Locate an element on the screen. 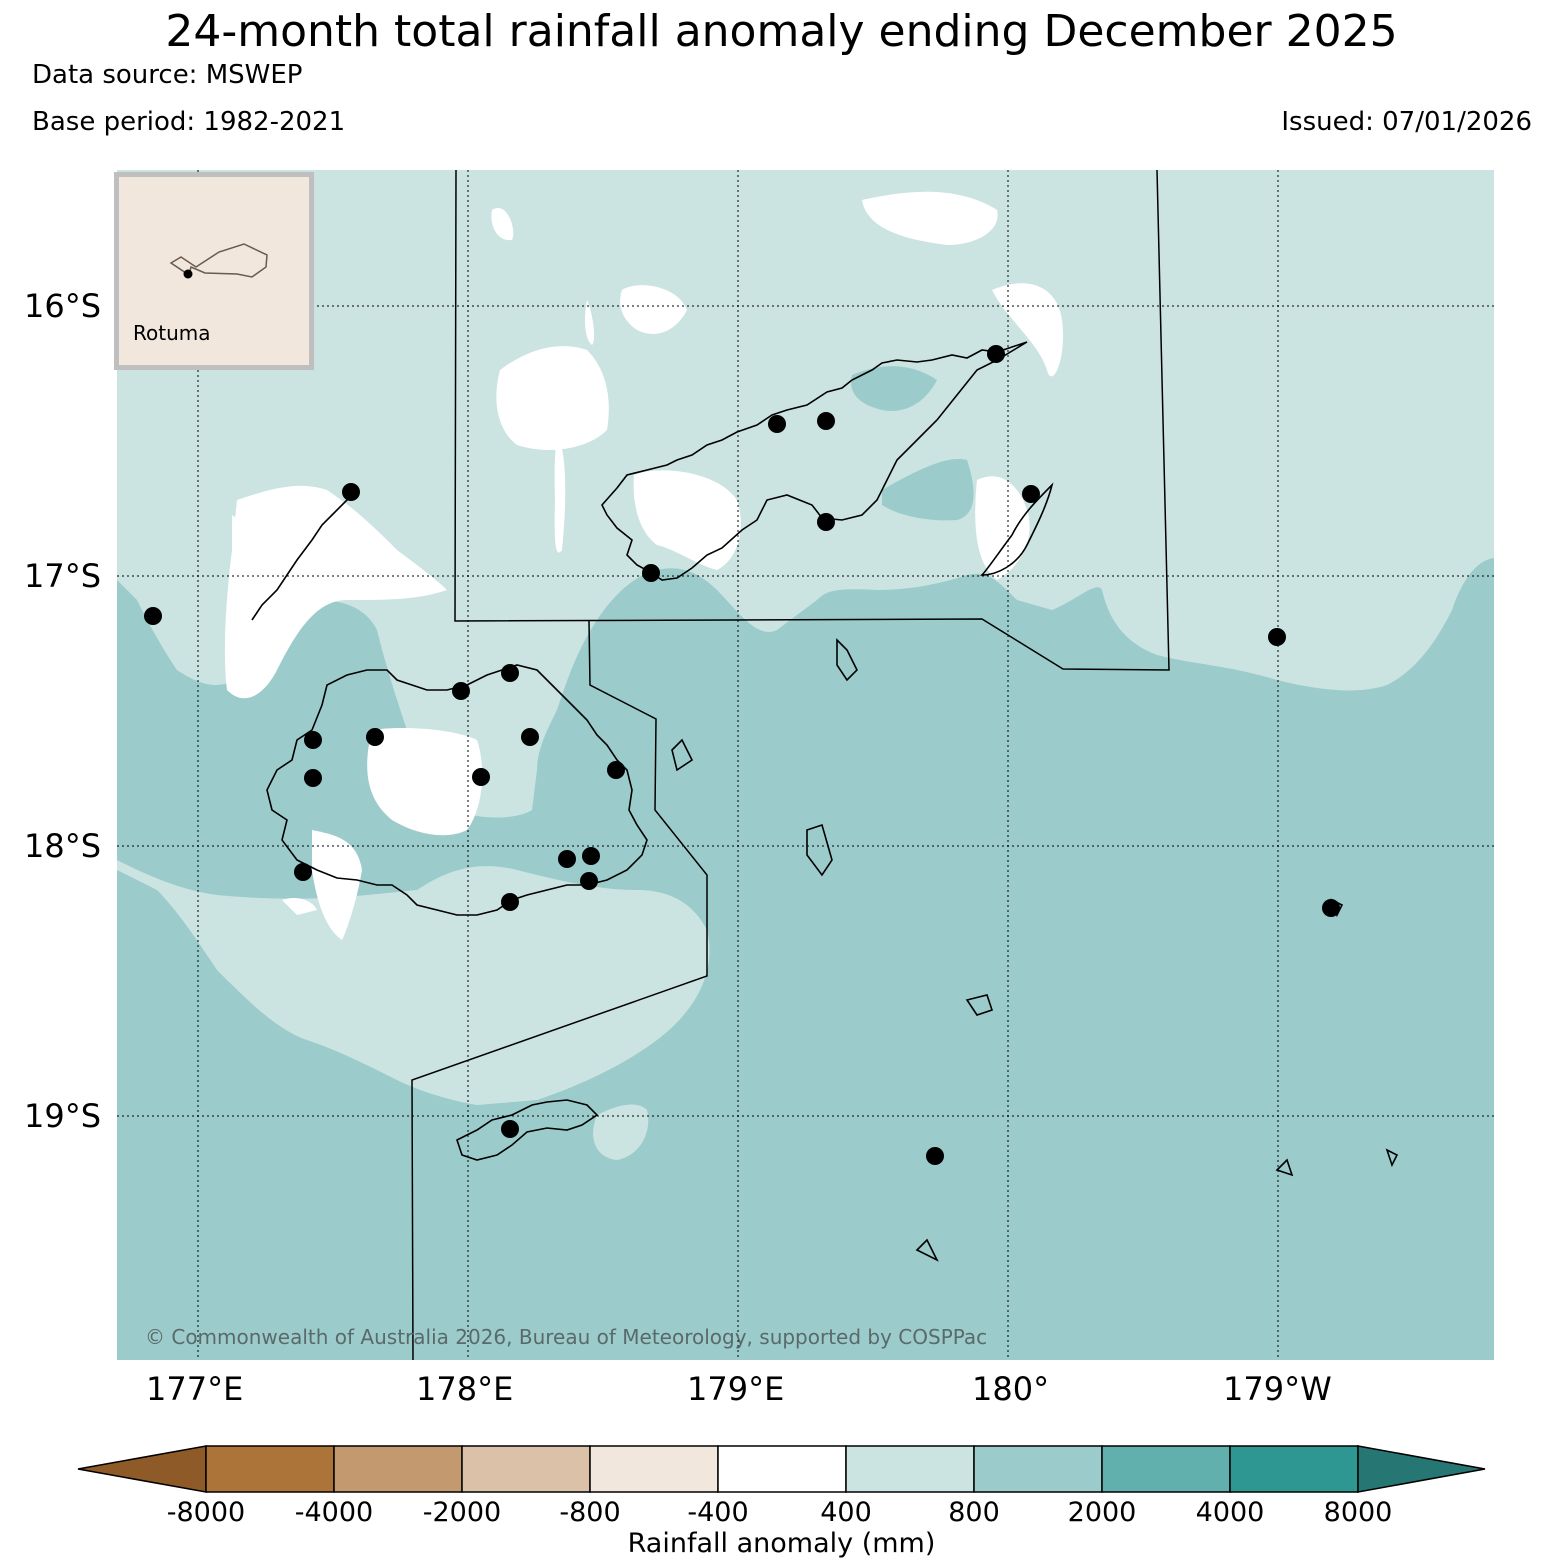  inset-label: Rotuma is located at coordinates (172, 333).